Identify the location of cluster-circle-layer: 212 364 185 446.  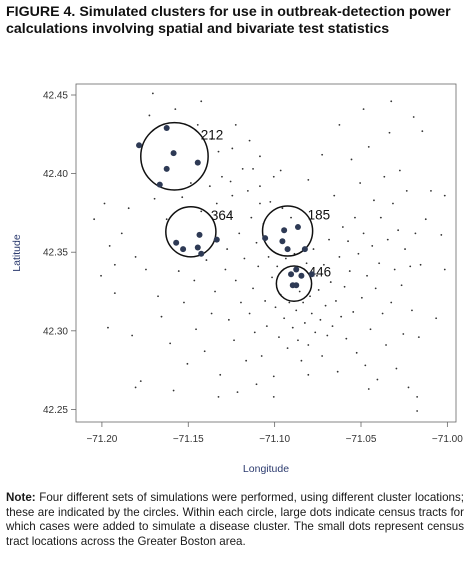
(235, 212).